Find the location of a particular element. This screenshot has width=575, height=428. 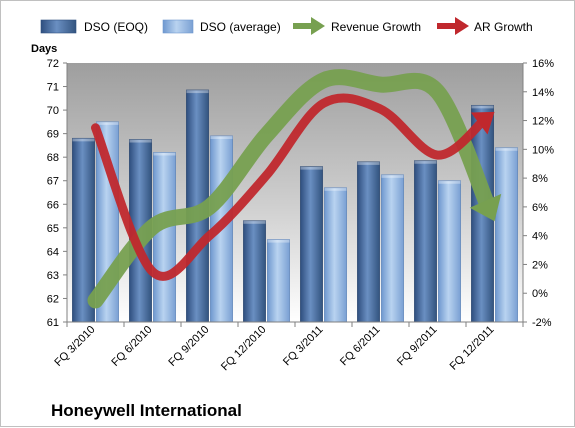

legend-swatch-dso-eoq is located at coordinates (58, 26).